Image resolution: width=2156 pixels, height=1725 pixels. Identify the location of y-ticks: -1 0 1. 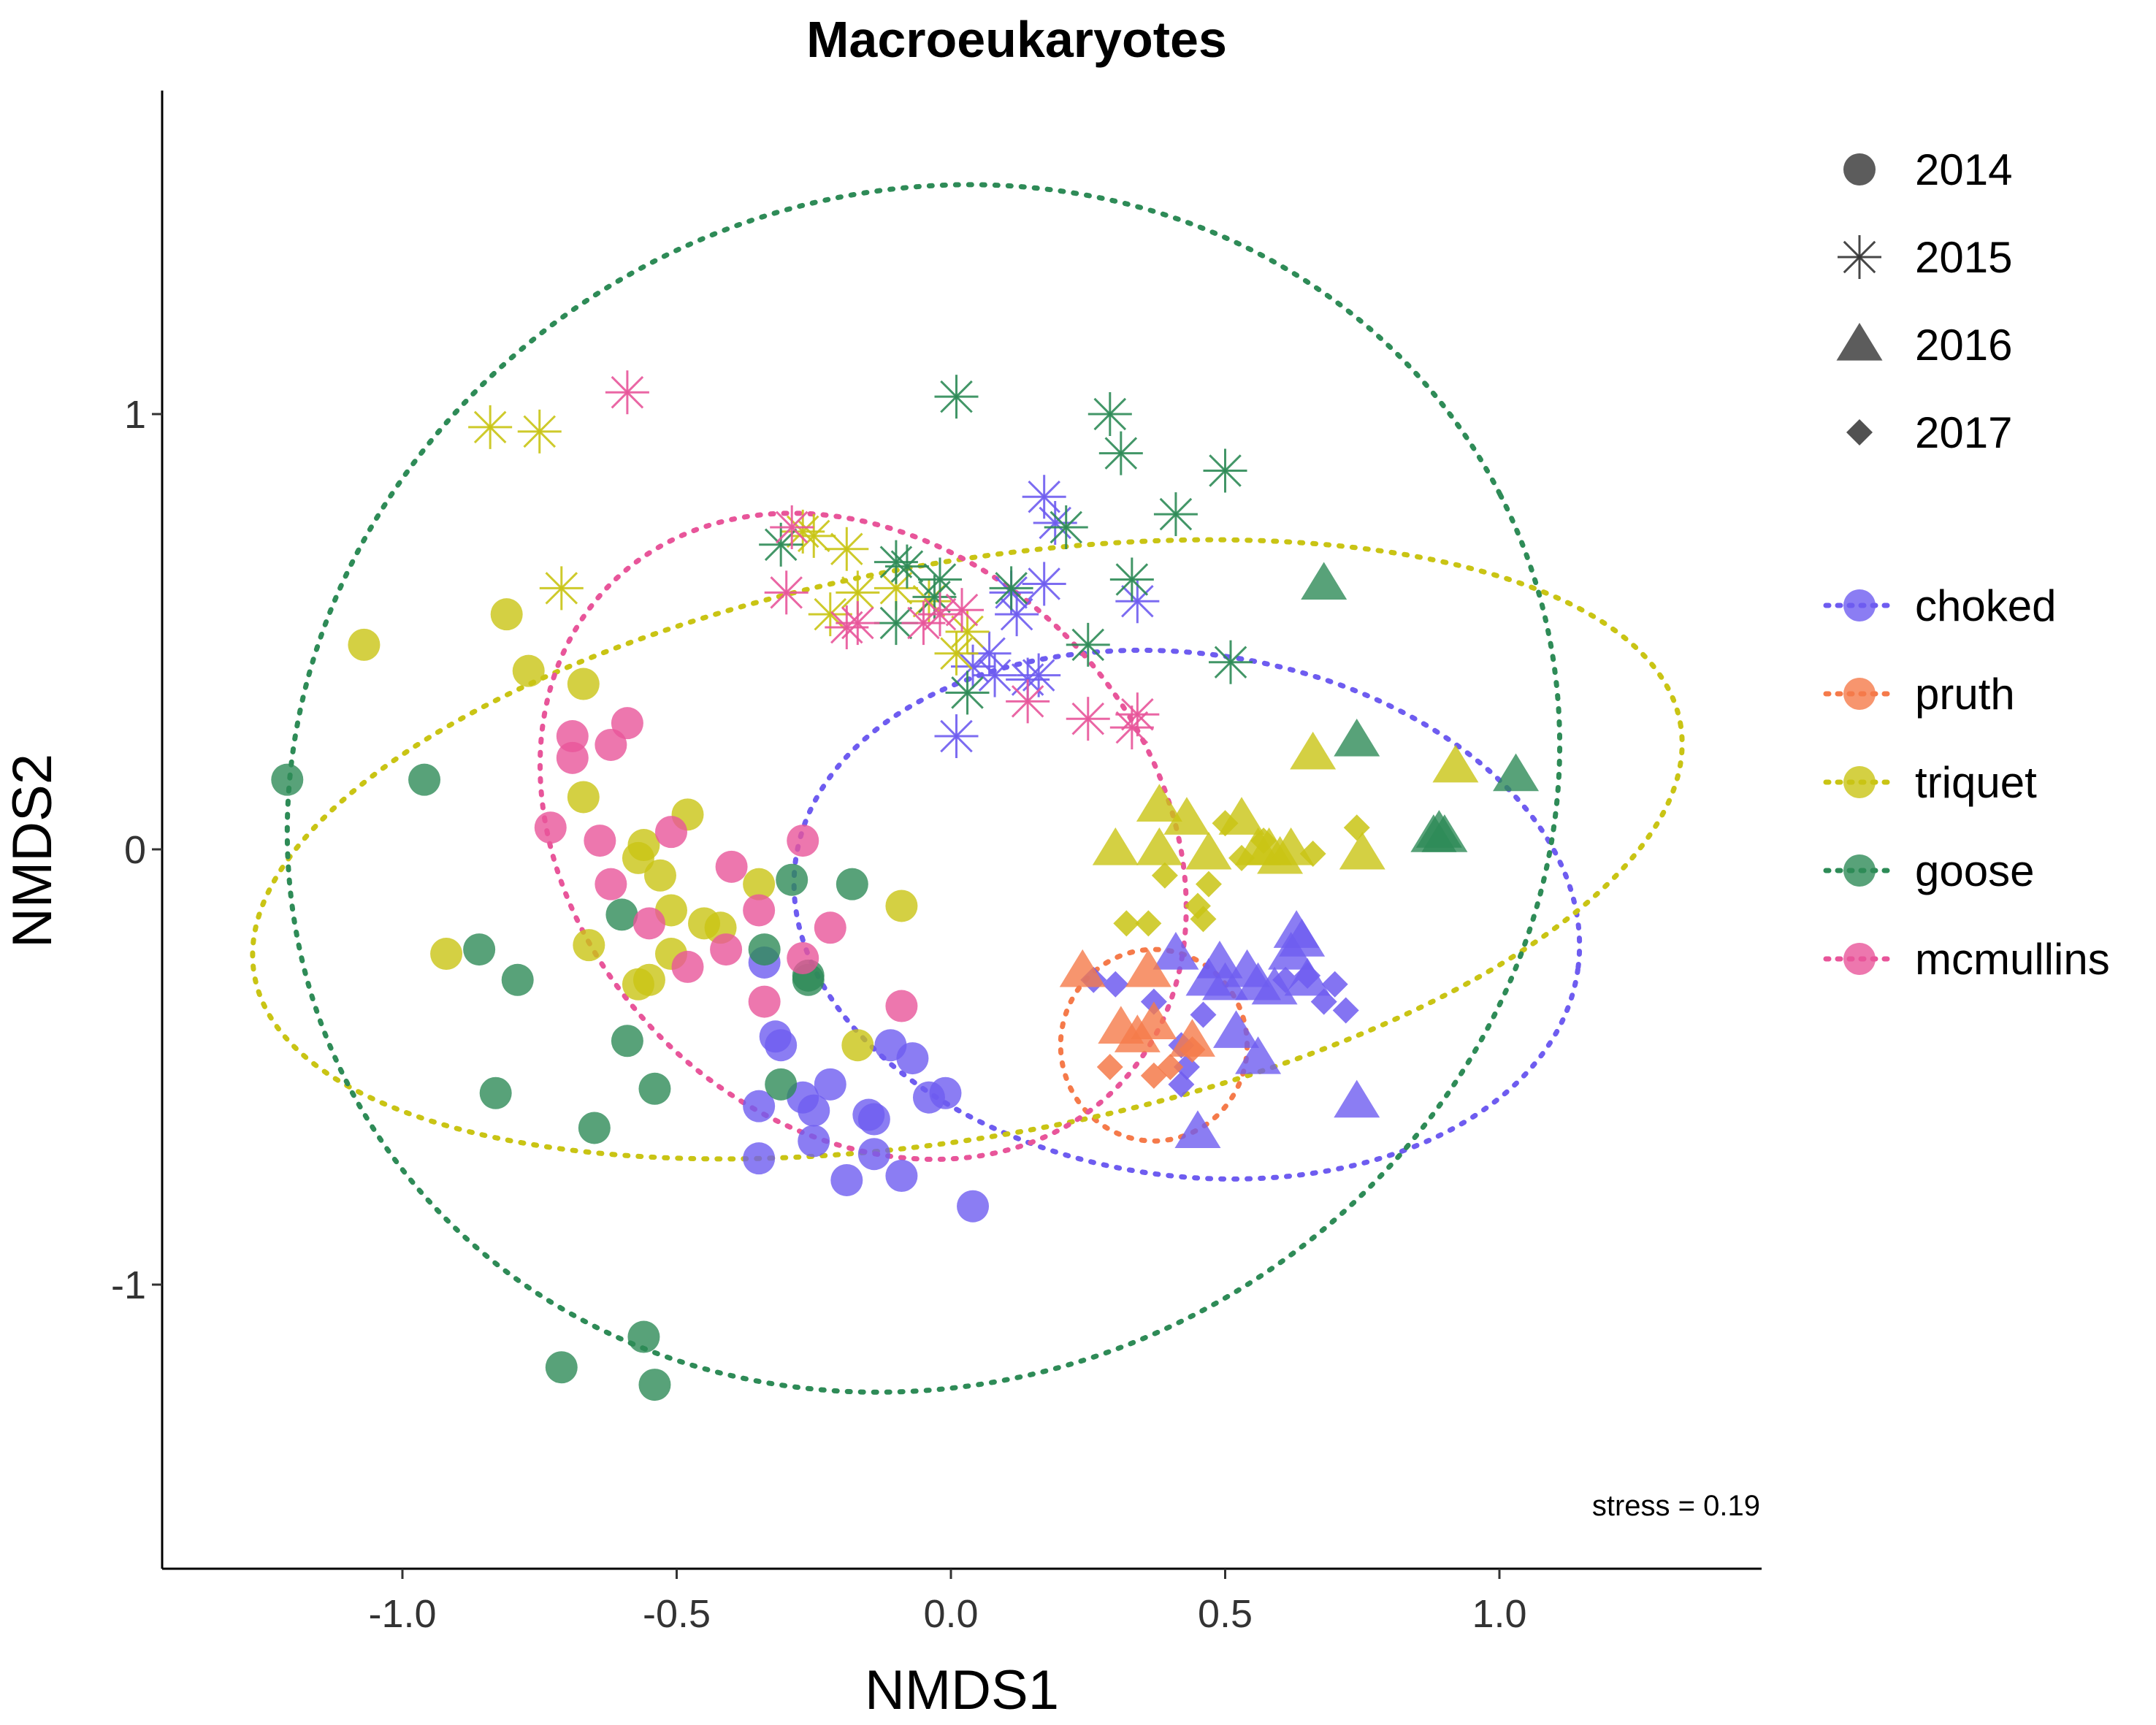
(137, 850).